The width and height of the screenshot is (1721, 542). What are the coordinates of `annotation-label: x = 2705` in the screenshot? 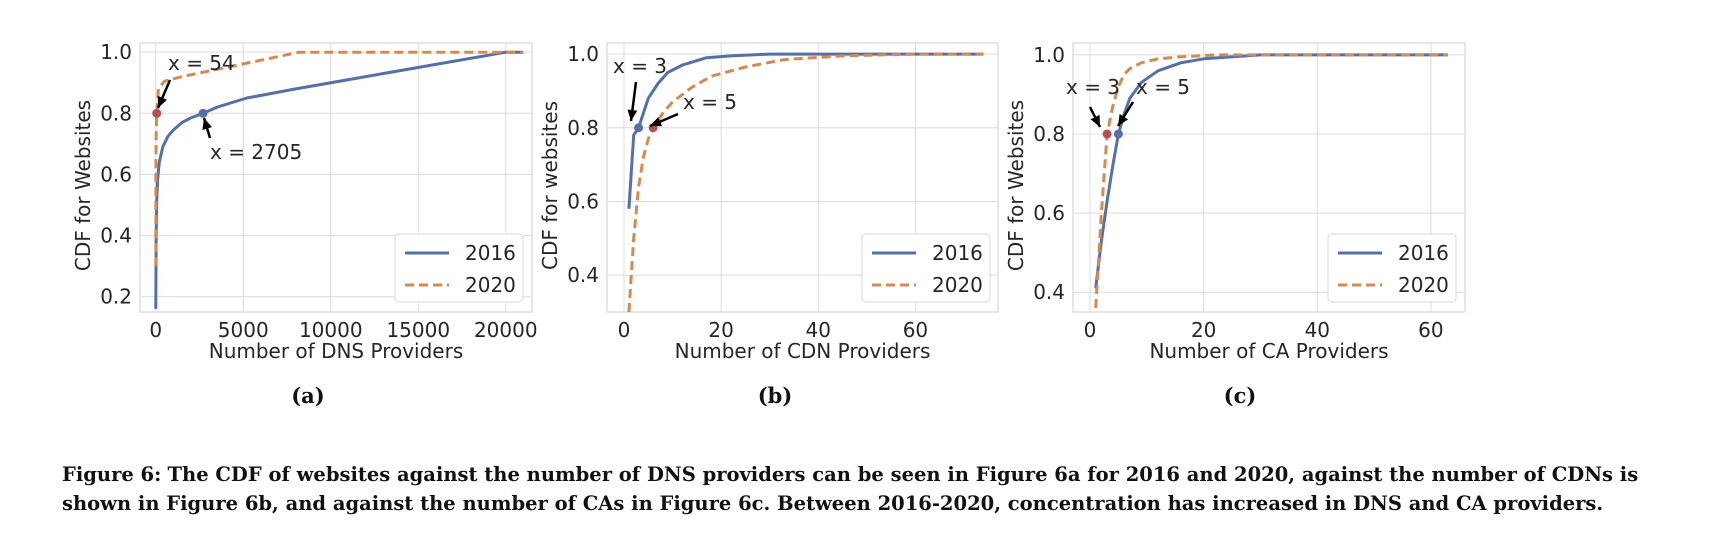 It's located at (256, 152).